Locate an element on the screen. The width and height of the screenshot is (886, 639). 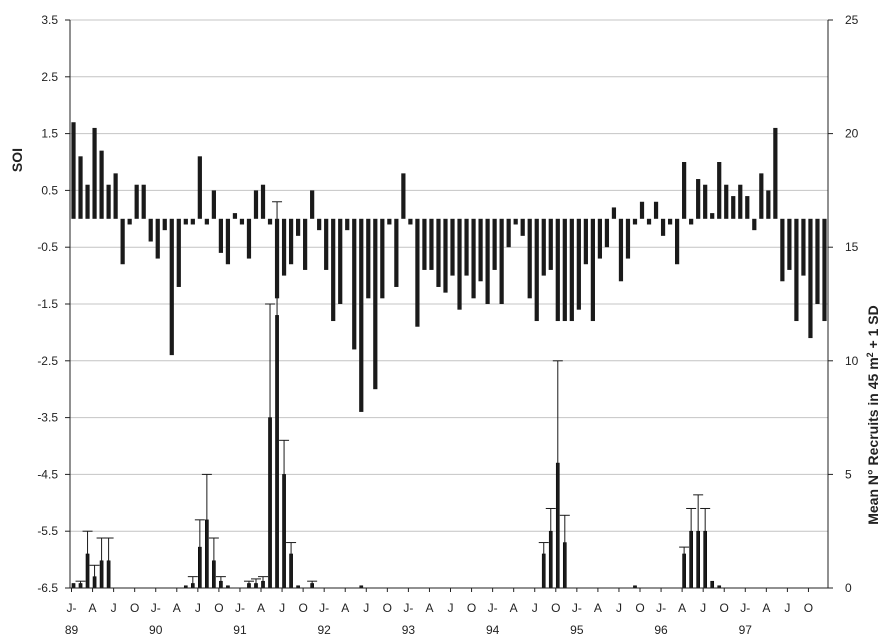
right-tick-label: 20 is located at coordinates (852, 134).